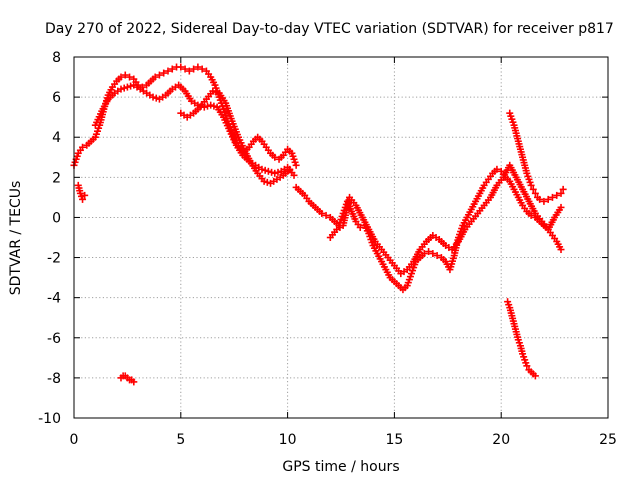 Image resolution: width=640 pixels, height=480 pixels. What do you see at coordinates (56, 138) in the screenshot?
I see `y-tick-label: 4` at bounding box center [56, 138].